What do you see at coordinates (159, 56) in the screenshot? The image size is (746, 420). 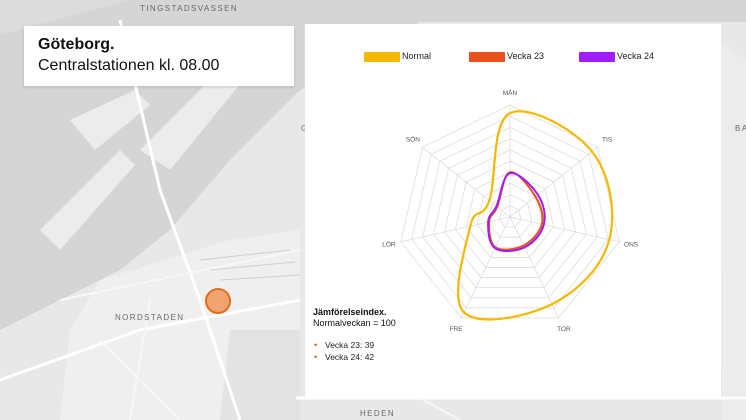 I see `title-card: Göteborg. Centralstationen kl. 08.00` at bounding box center [159, 56].